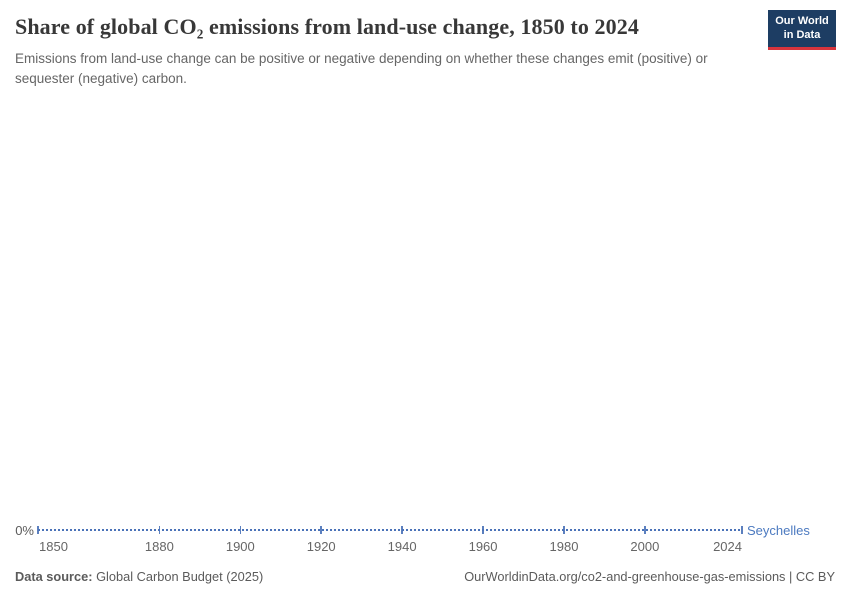  Describe the element at coordinates (802, 48) in the screenshot. I see `owid-logo-red-bar` at that location.